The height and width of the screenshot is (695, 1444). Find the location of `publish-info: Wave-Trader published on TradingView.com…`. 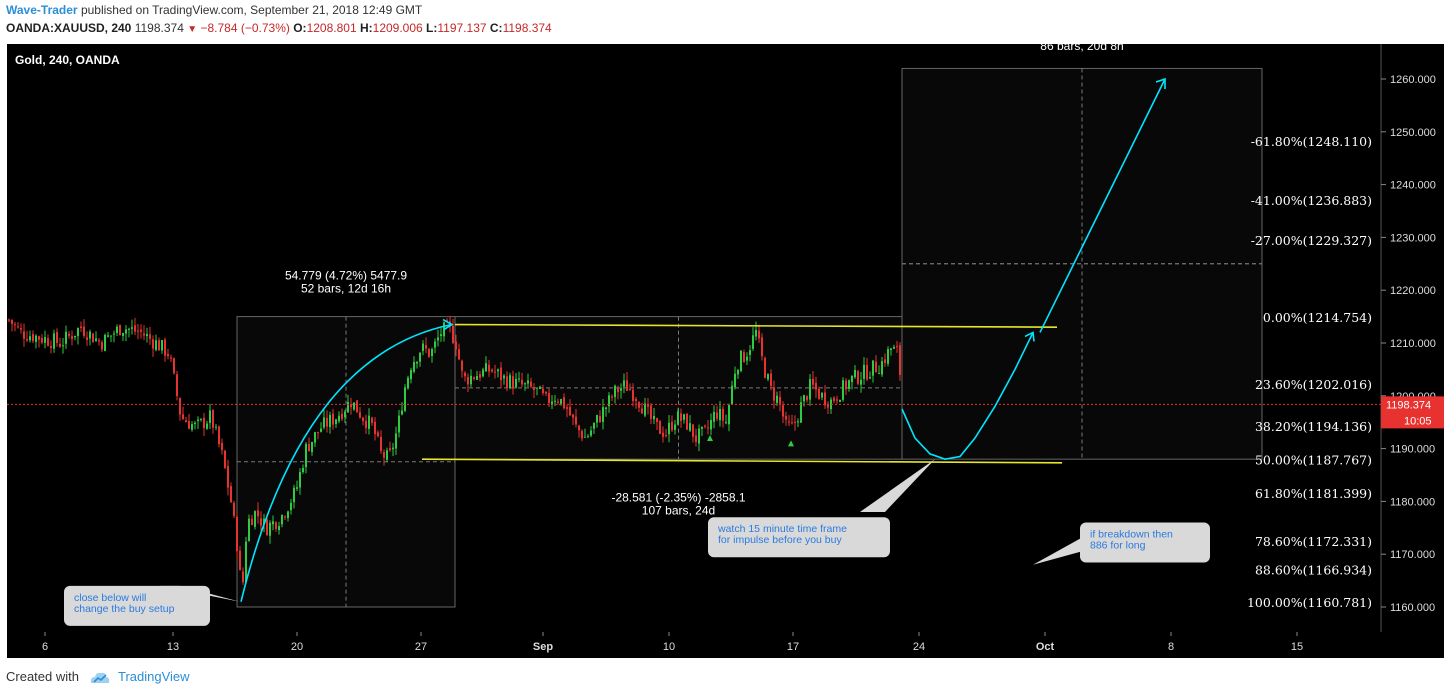

publish-info: Wave-Trader published on TradingView.com… is located at coordinates (214, 10).